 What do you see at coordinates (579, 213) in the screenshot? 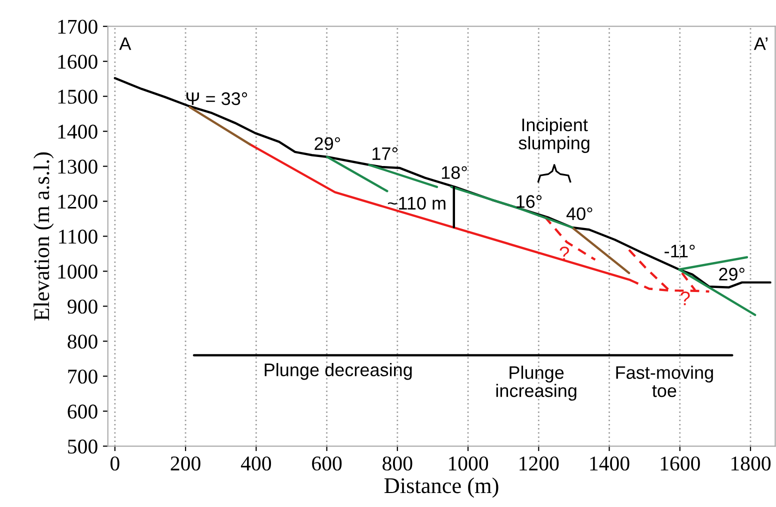
I see `annotation: 40°` at bounding box center [579, 213].